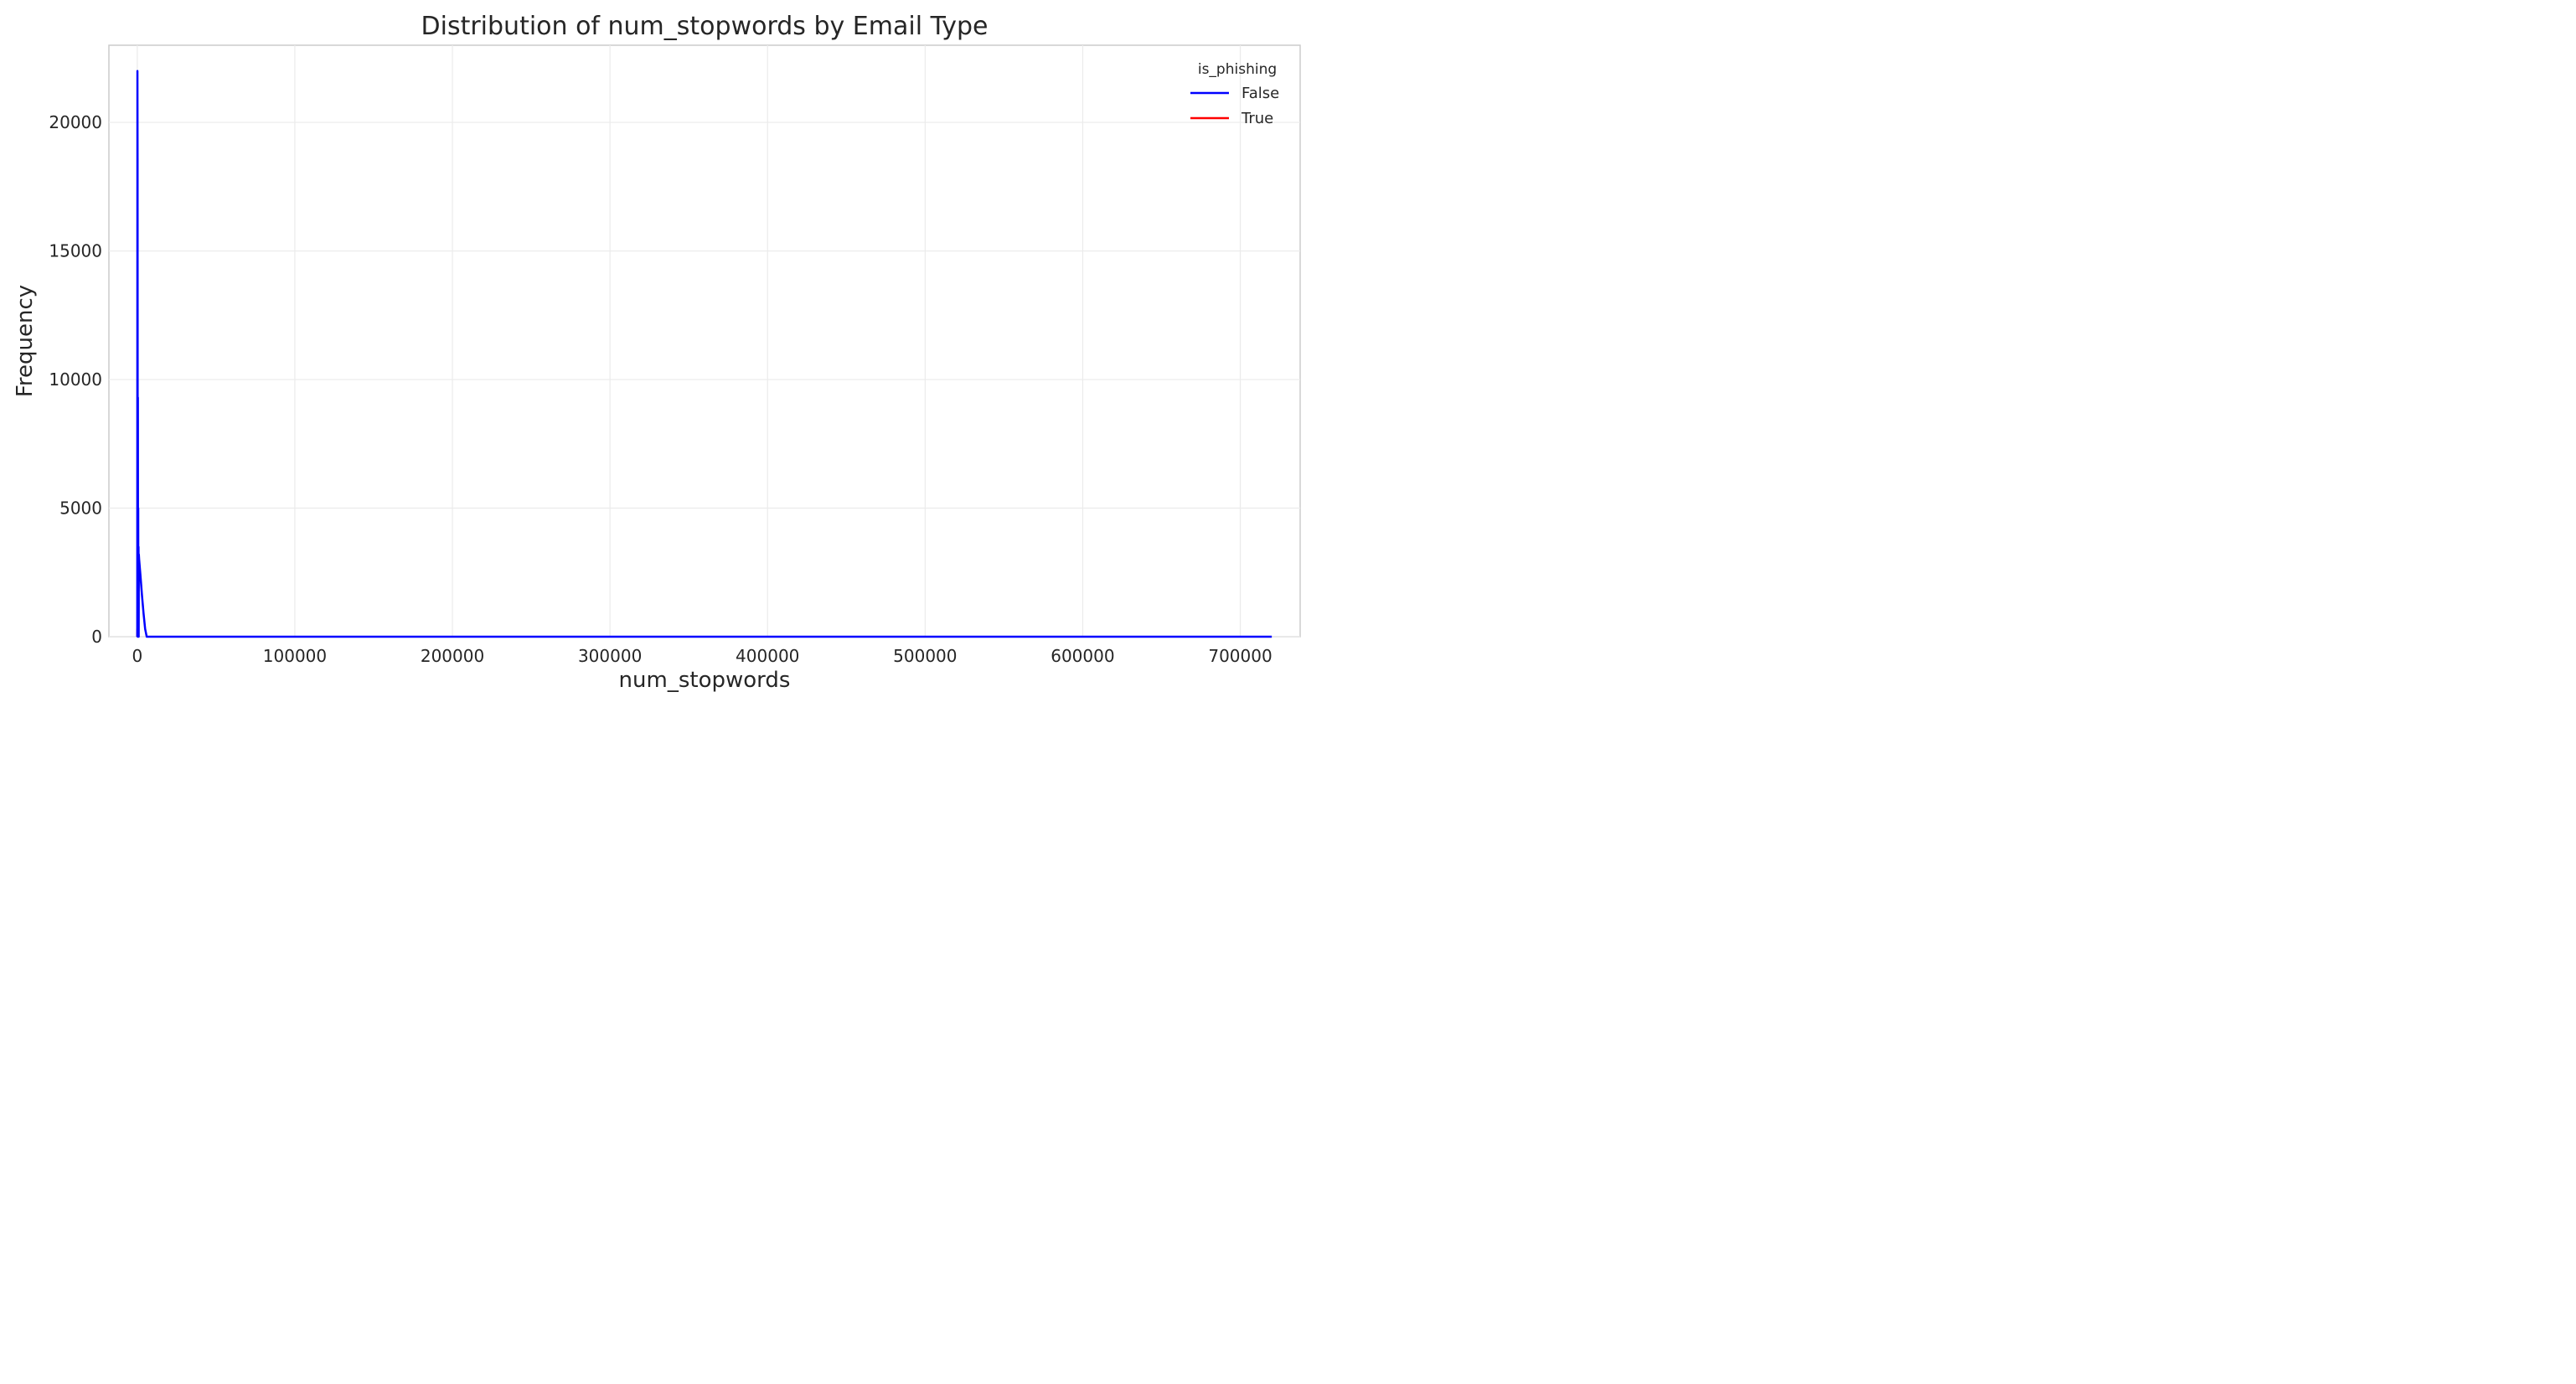  Describe the element at coordinates (75, 251) in the screenshot. I see `y-tick-label: 15000` at that location.